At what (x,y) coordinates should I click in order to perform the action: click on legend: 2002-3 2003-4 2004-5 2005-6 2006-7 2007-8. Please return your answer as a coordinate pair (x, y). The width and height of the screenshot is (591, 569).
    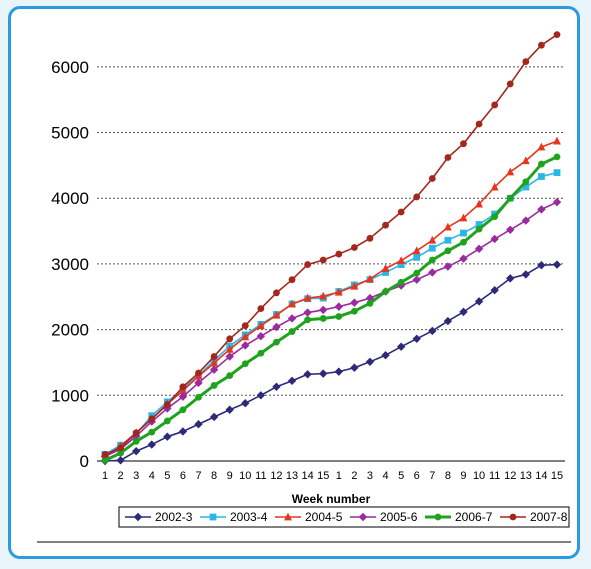
    Looking at the image, I should click on (346, 517).